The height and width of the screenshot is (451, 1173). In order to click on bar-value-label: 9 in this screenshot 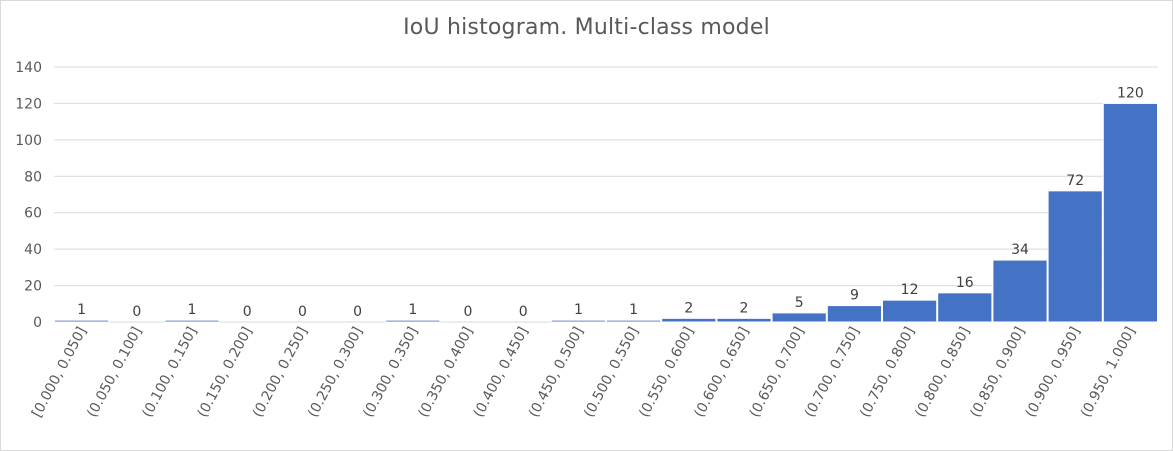, I will do `click(854, 296)`.